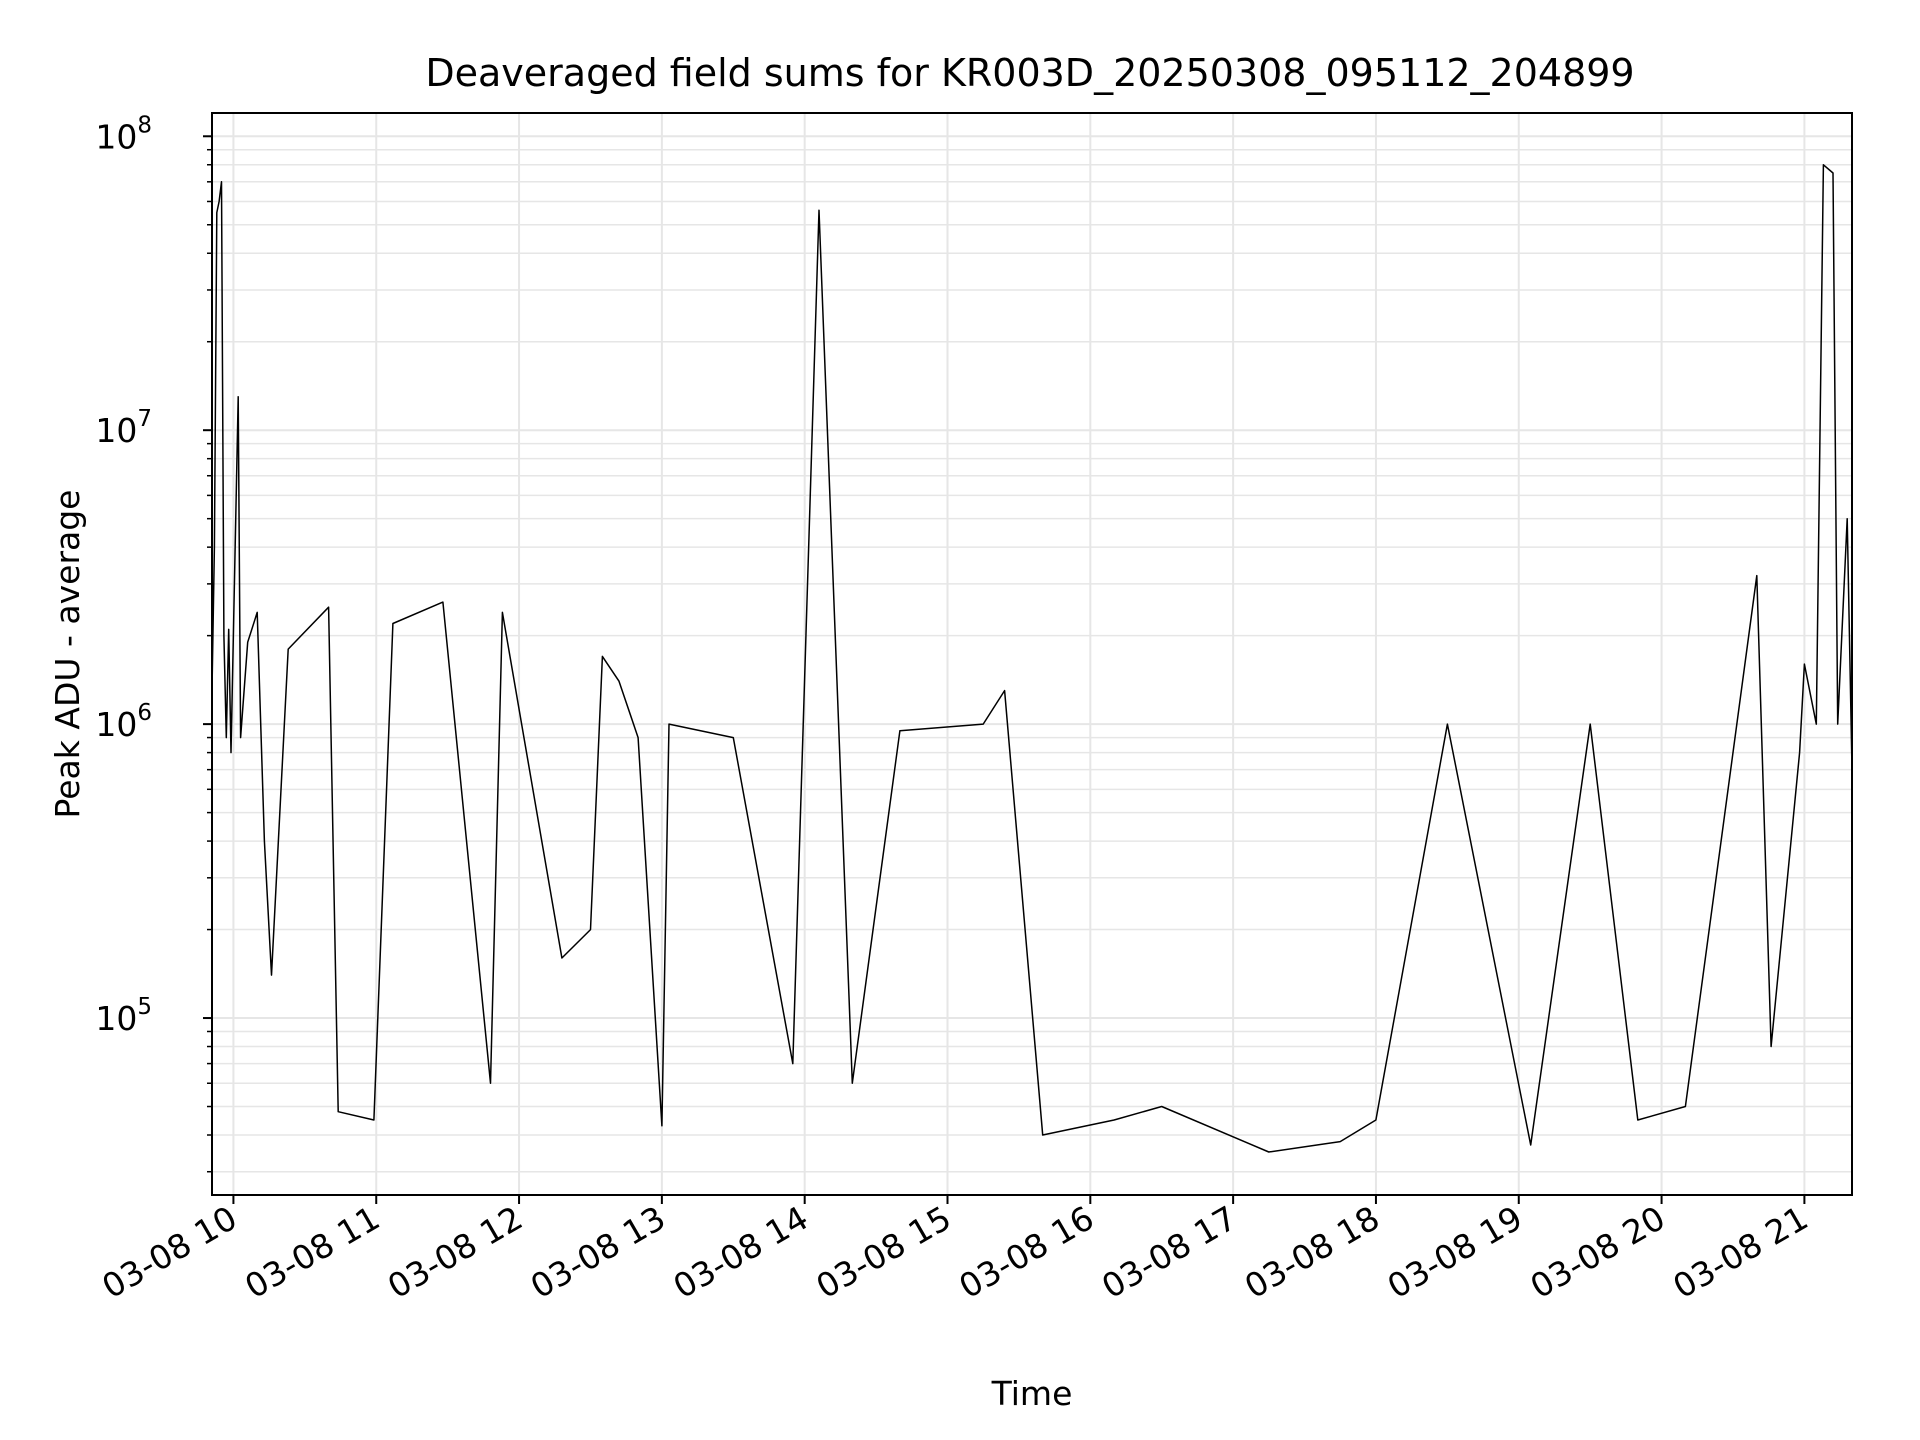 The width and height of the screenshot is (1920, 1440). I want to click on y-tick-label: 10⁶, so click(123, 722).